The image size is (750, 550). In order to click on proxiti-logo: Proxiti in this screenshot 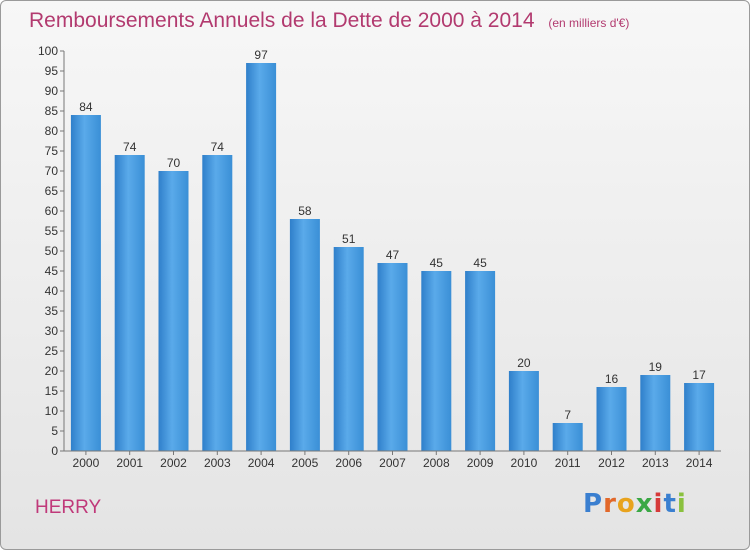, I will do `click(635, 504)`.